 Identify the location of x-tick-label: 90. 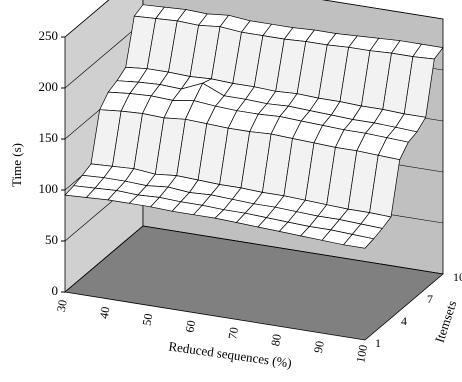
(319, 347).